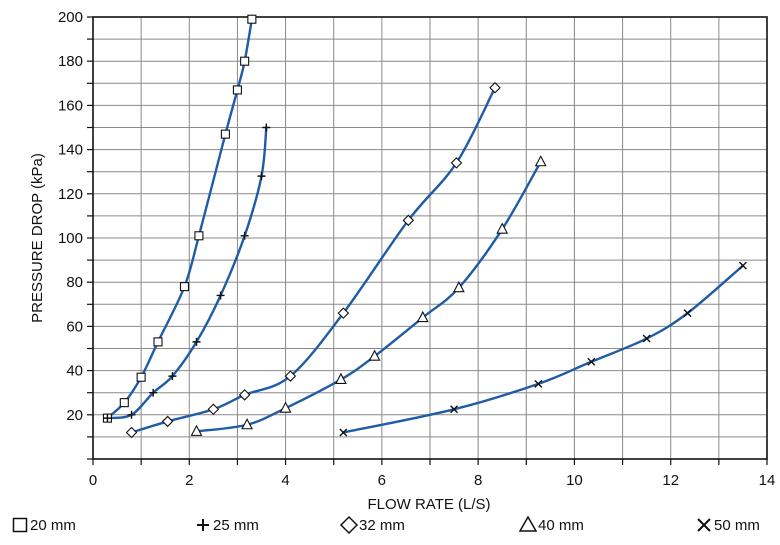 This screenshot has height=545, width=780. What do you see at coordinates (670, 480) in the screenshot?
I see `x-tick-label: 12` at bounding box center [670, 480].